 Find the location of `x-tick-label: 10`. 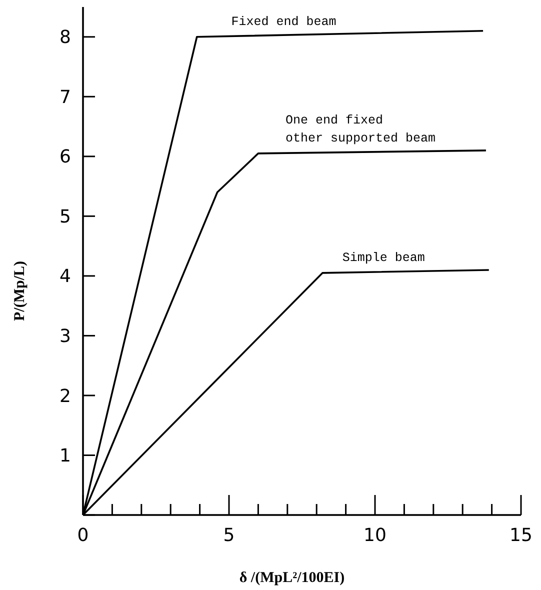

x-tick-label: 10 is located at coordinates (375, 535).